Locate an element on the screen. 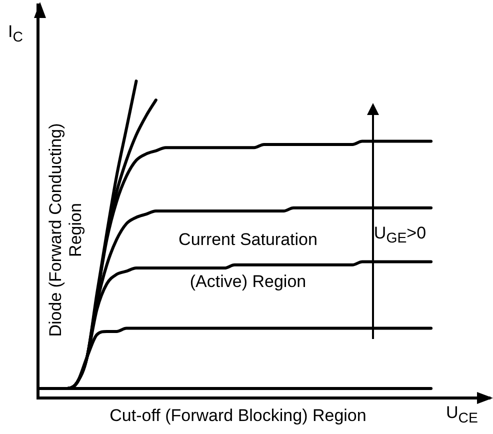 The height and width of the screenshot is (434, 493). text: Current Saturation (Active) Region is located at coordinates (248, 260).